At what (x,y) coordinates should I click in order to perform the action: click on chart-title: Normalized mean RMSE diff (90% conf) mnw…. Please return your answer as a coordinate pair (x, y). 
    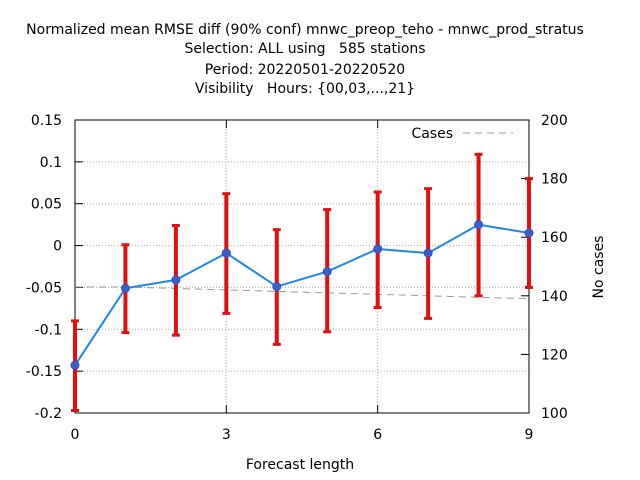
    Looking at the image, I should click on (305, 30).